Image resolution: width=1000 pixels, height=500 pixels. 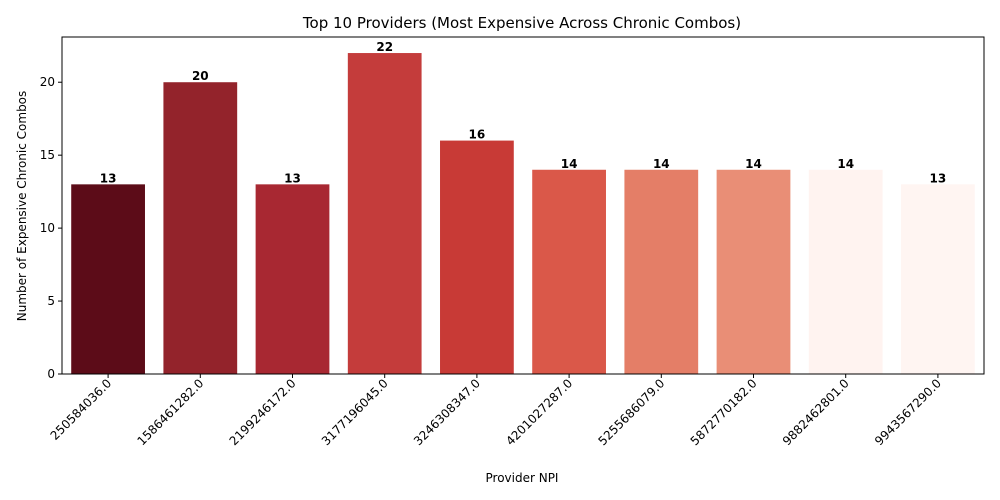 I want to click on y-tick-label: 20, so click(x=47, y=82).